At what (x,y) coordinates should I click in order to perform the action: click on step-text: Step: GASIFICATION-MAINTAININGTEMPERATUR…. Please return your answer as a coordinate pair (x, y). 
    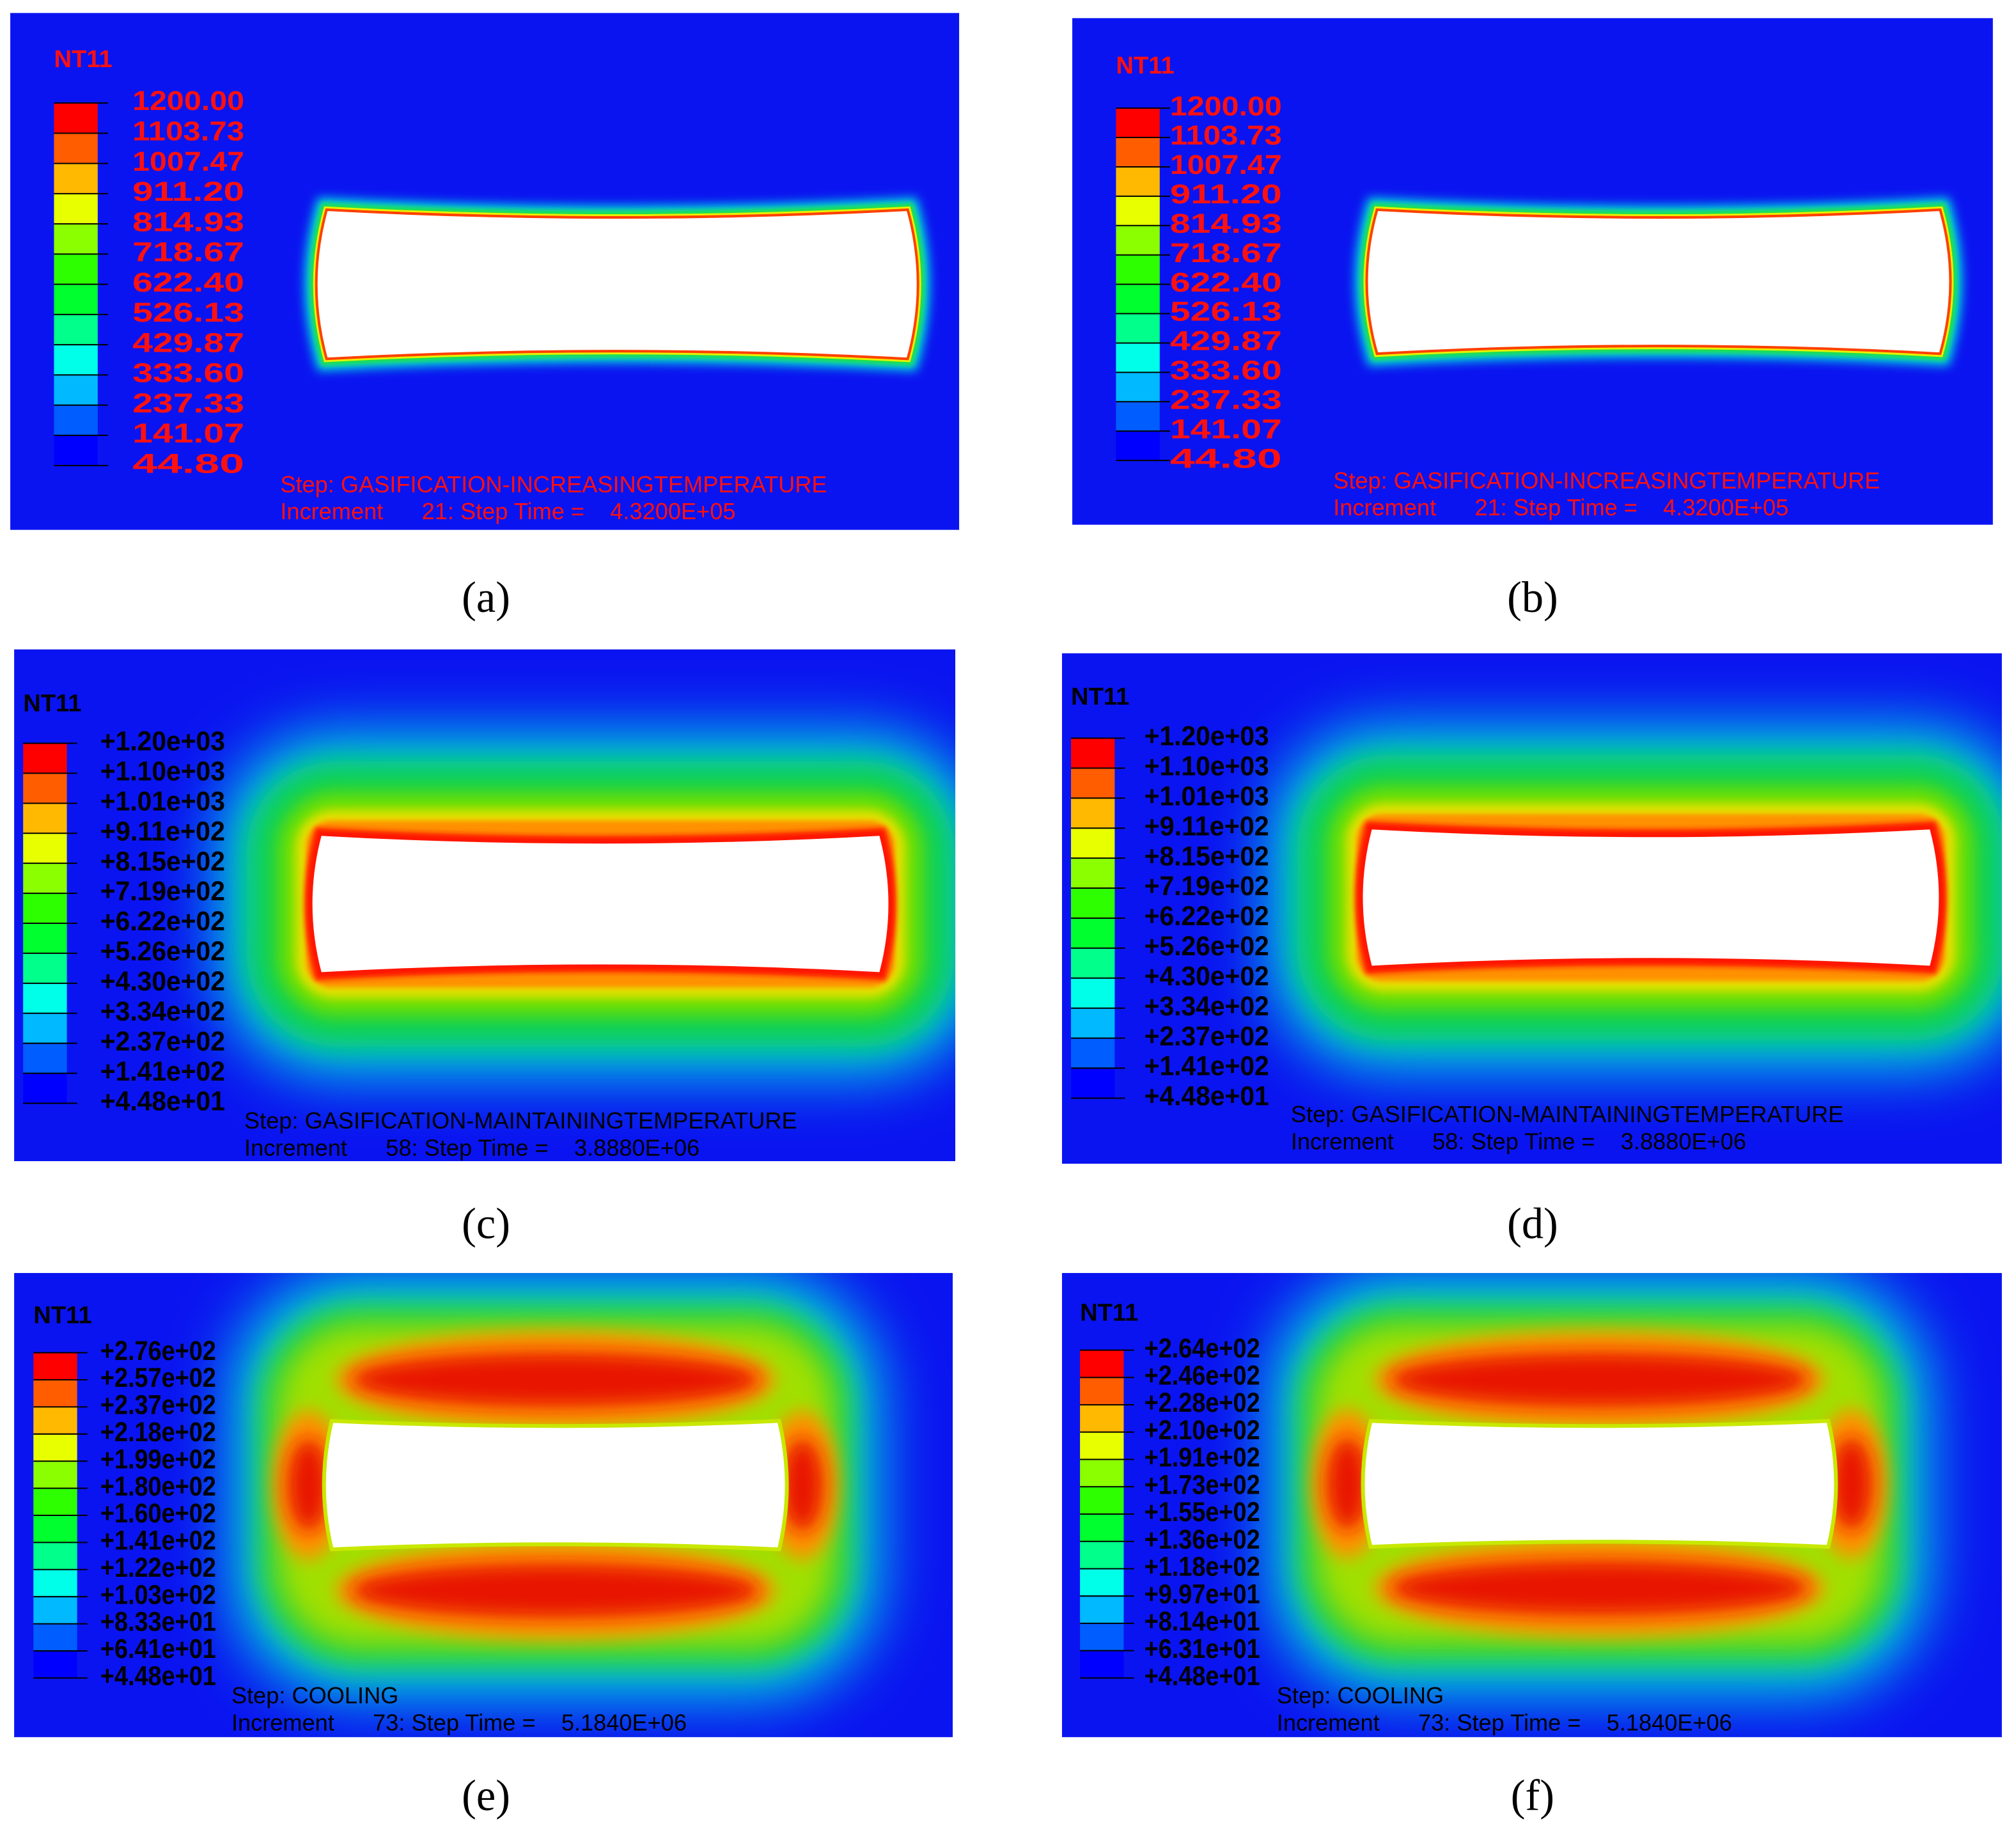
    Looking at the image, I should click on (521, 1120).